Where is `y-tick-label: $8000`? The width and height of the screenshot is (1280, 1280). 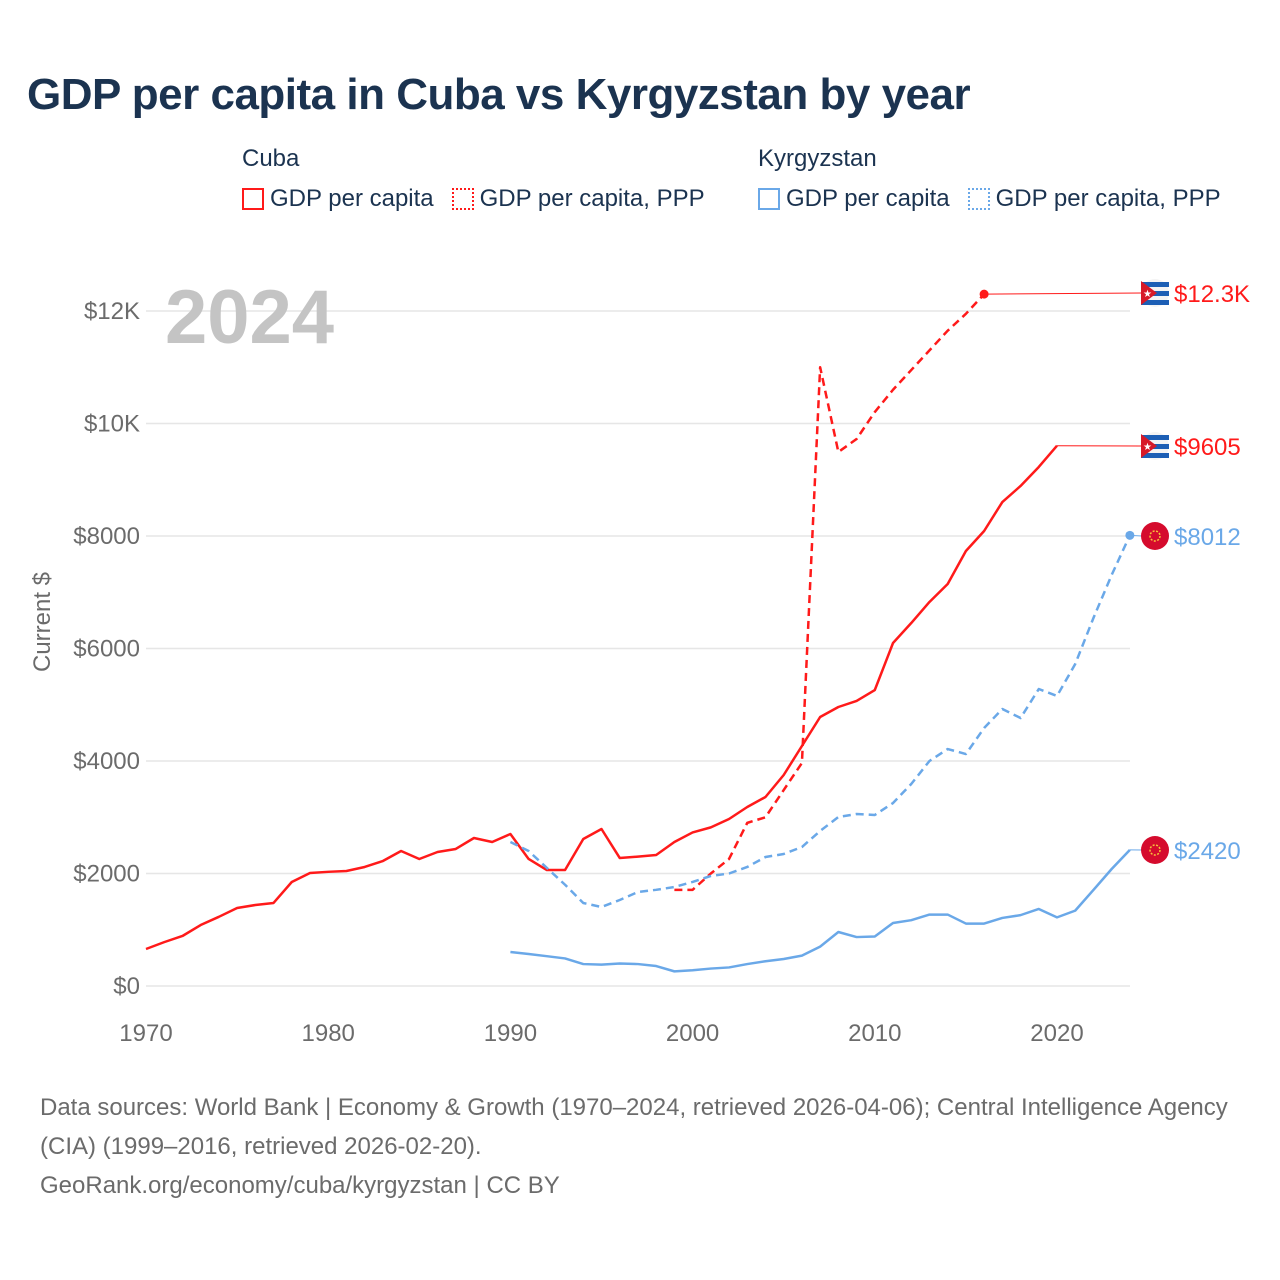 y-tick-label: $8000 is located at coordinates (106, 536).